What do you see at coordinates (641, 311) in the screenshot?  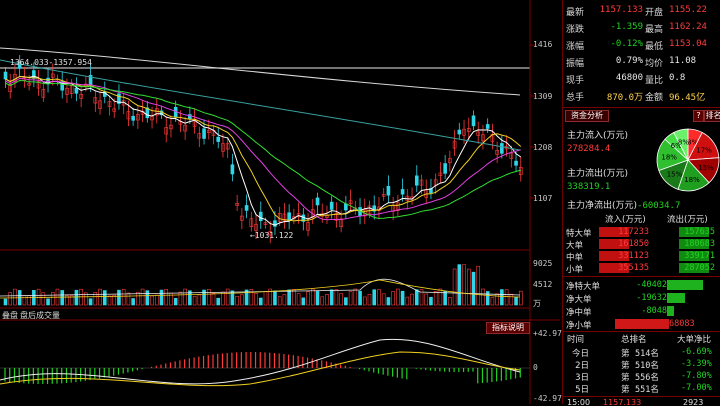 I see `net-flow-row: 净中单 -8048` at bounding box center [641, 311].